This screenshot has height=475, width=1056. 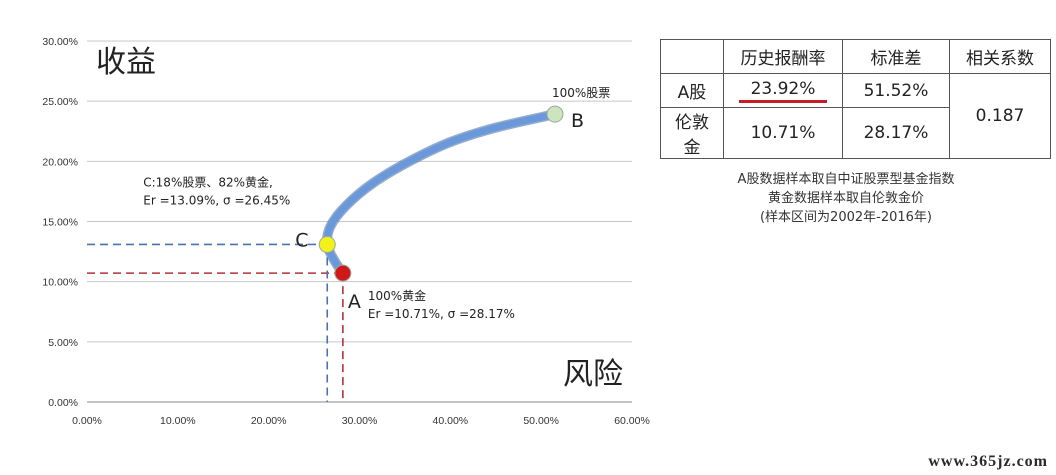 I want to click on x-tick-label: 10.00%, so click(x=178, y=421).